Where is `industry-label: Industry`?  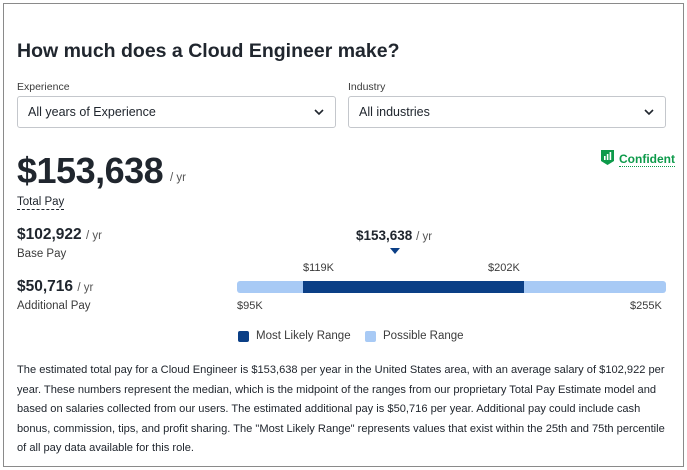
industry-label: Industry is located at coordinates (367, 87).